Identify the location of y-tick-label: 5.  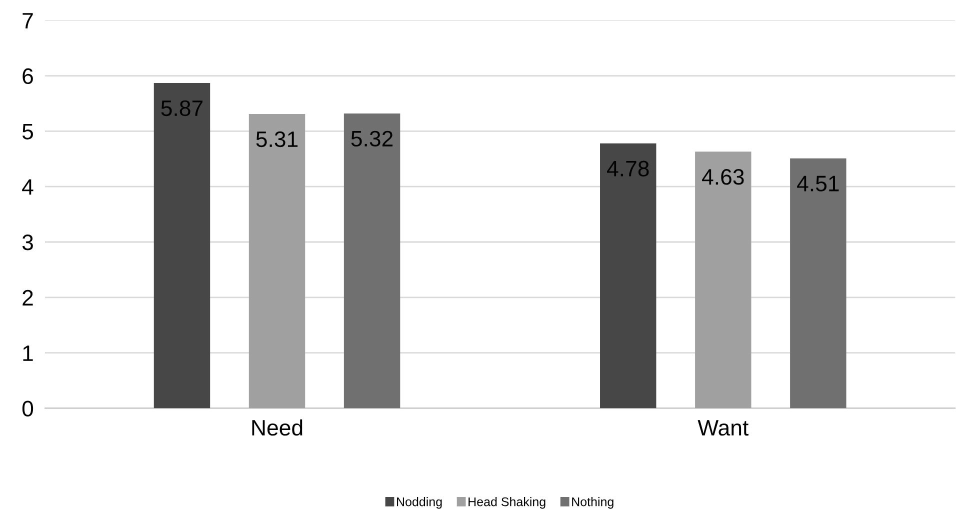
(27, 132).